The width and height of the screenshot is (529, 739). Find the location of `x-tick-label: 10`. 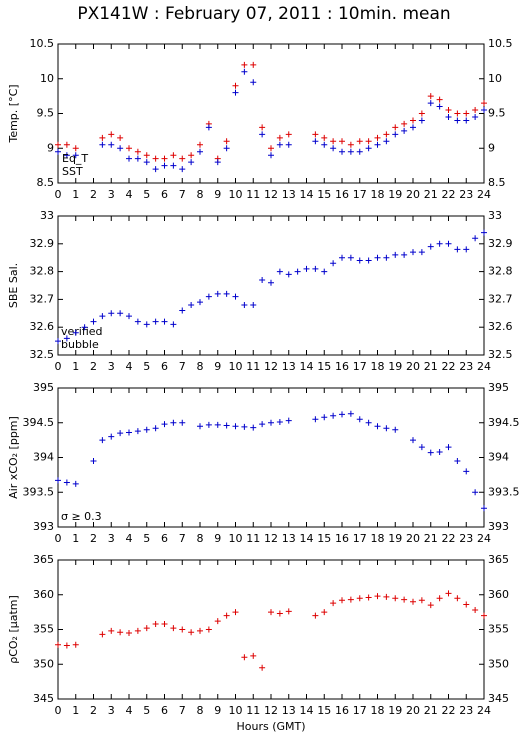

x-tick-label: 10 is located at coordinates (236, 194).